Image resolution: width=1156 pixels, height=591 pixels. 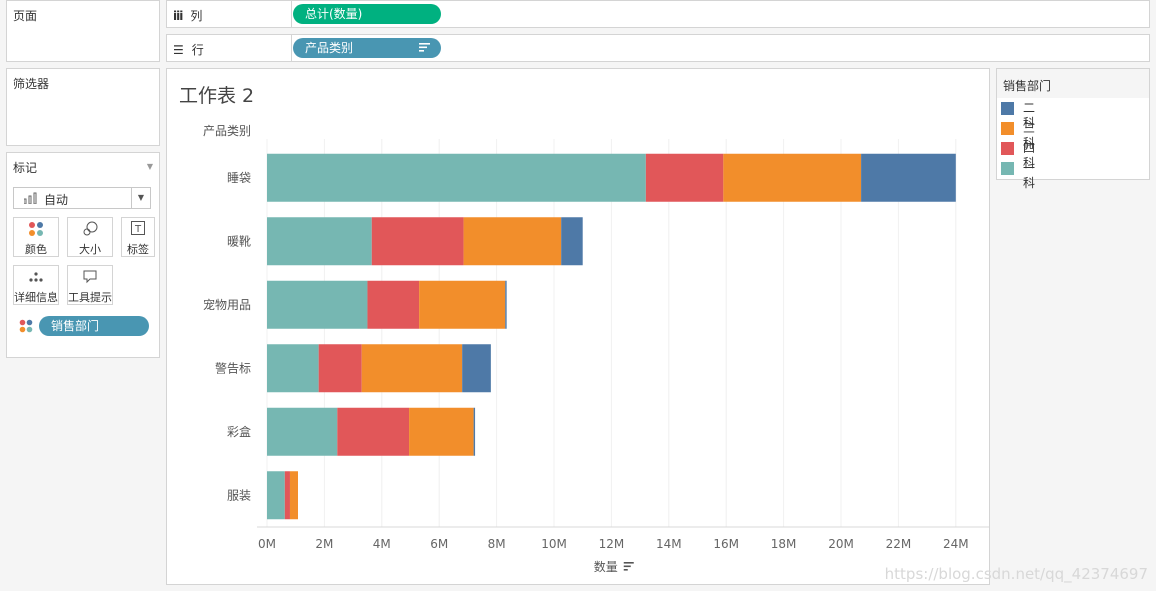 What do you see at coordinates (56, 200) in the screenshot?
I see `mark-type-value: 自动` at bounding box center [56, 200].